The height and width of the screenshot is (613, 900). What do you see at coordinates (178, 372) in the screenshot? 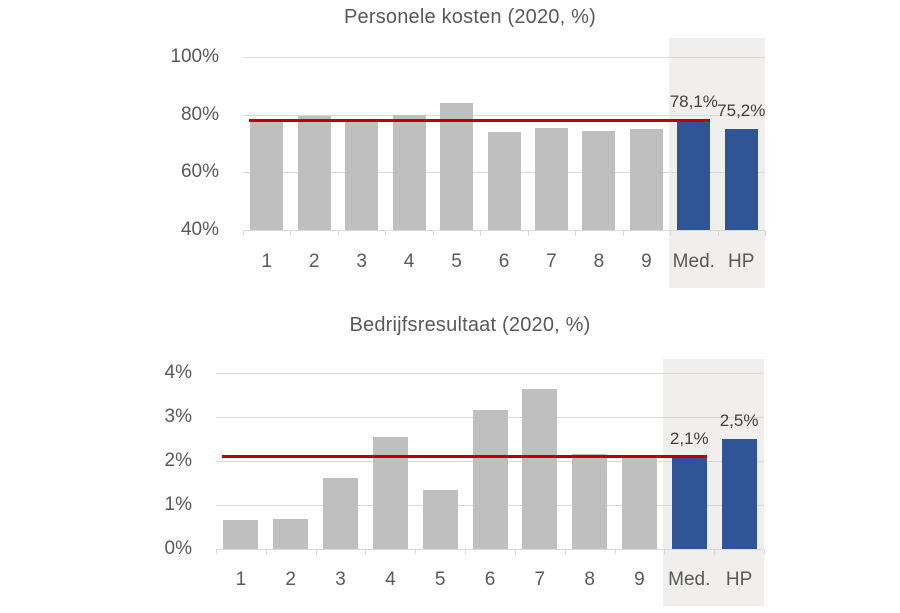
I see `y-axis-tick-label: 4%` at bounding box center [178, 372].